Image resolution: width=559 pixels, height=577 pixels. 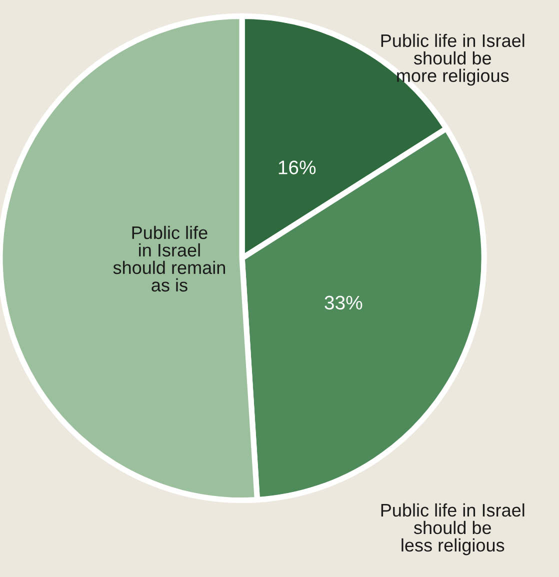 What do you see at coordinates (297, 167) in the screenshot?
I see `data-label: 16%` at bounding box center [297, 167].